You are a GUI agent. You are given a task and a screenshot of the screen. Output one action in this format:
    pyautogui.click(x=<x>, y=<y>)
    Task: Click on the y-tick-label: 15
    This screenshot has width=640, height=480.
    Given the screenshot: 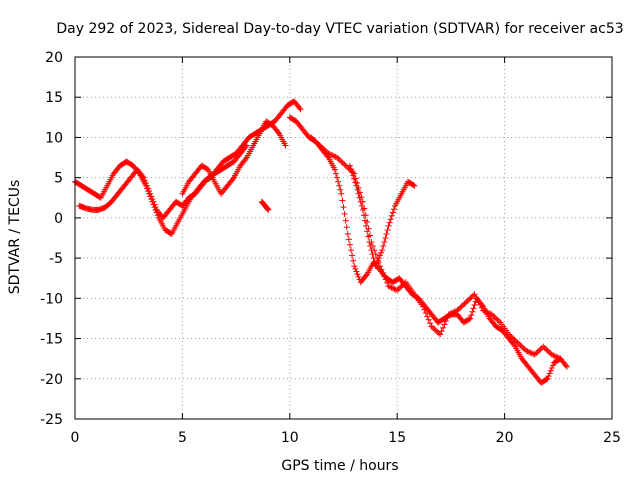 What is the action you would take?
    pyautogui.click(x=54, y=98)
    